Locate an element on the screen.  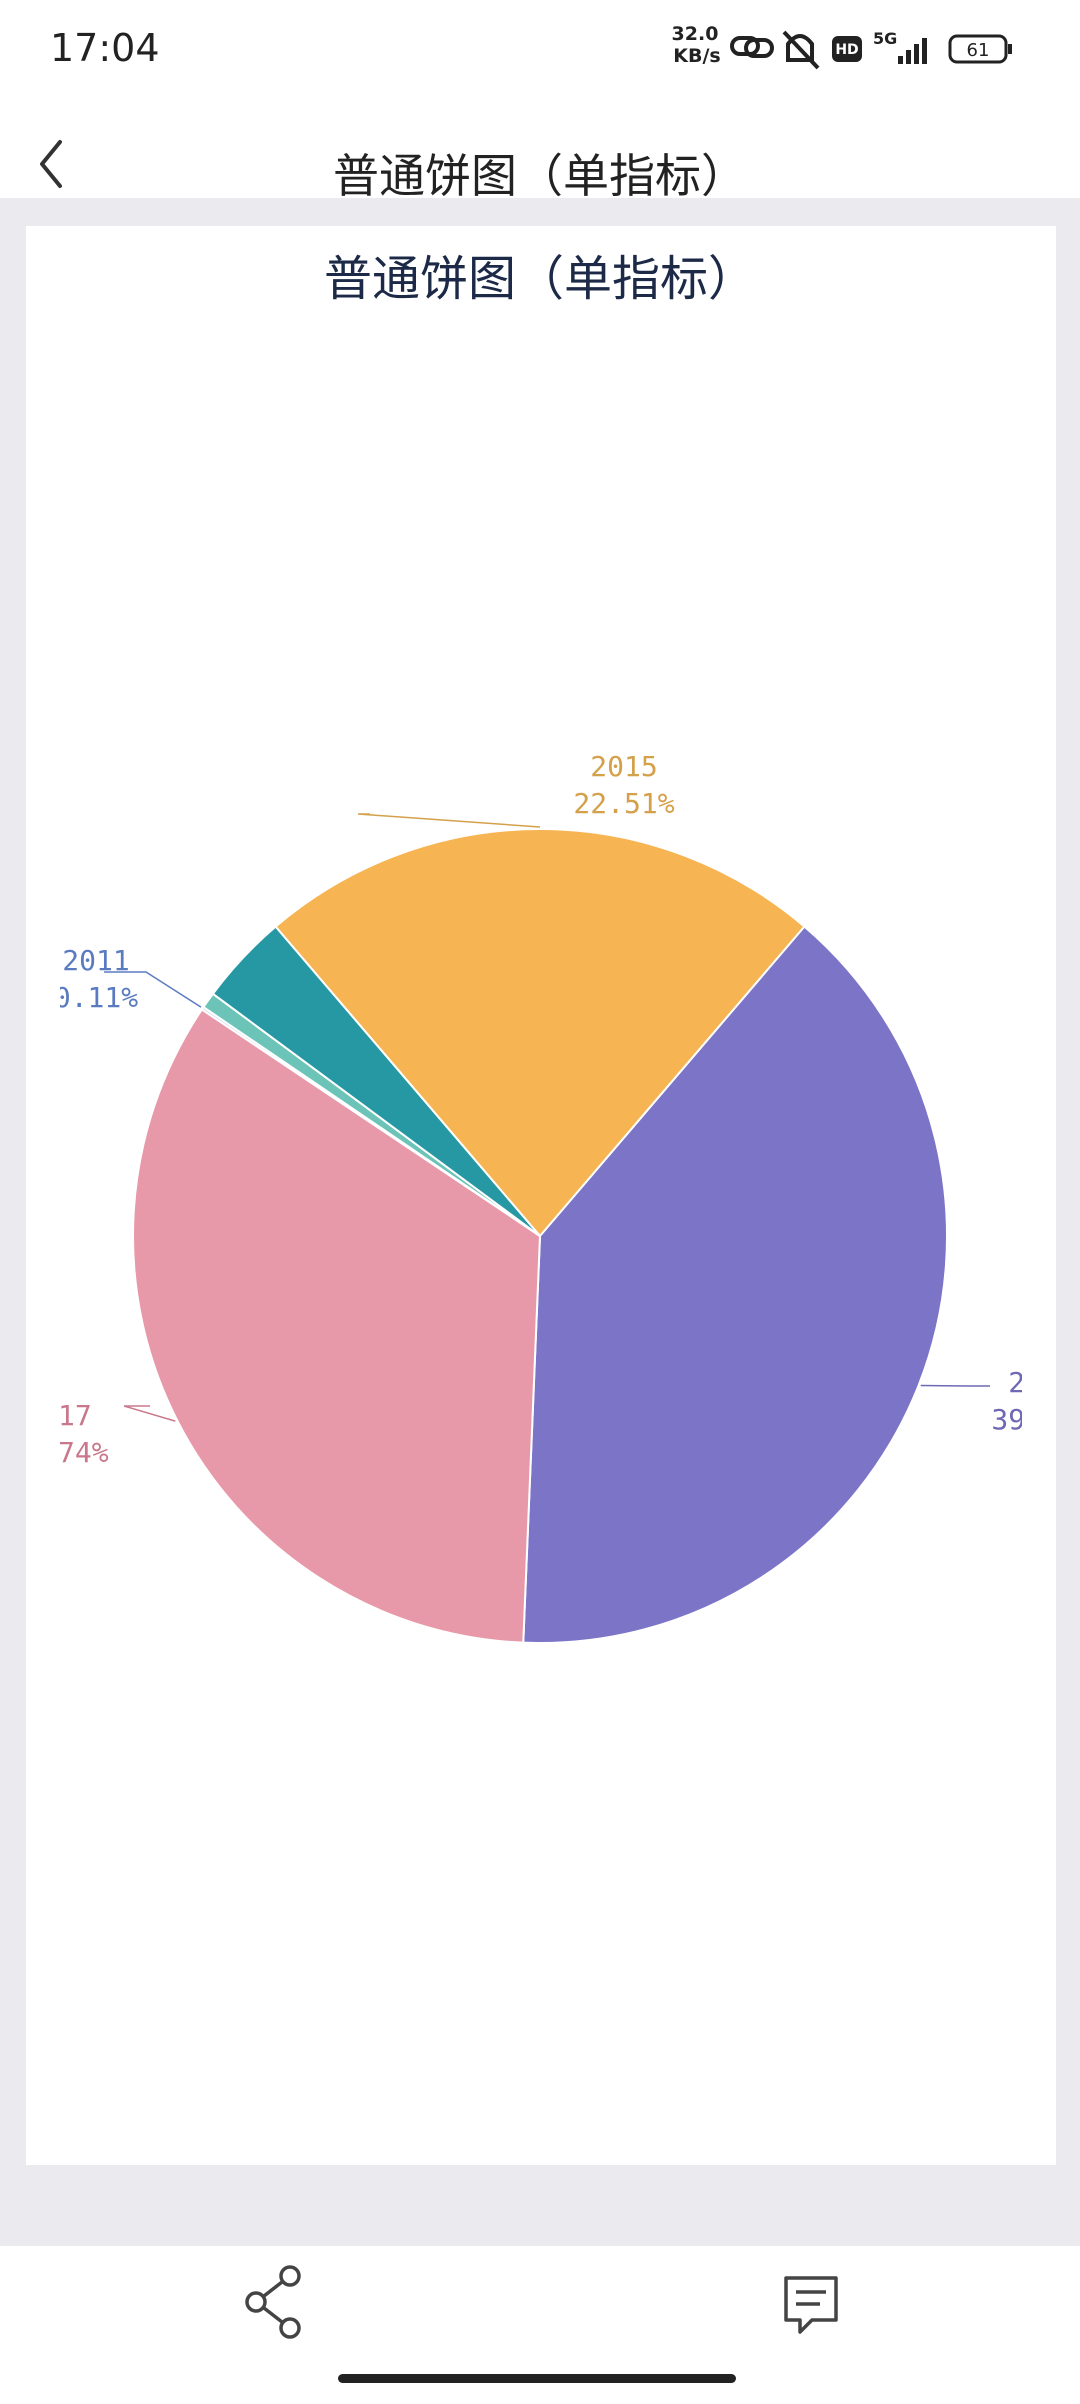
hd-text: HD is located at coordinates (846, 50).